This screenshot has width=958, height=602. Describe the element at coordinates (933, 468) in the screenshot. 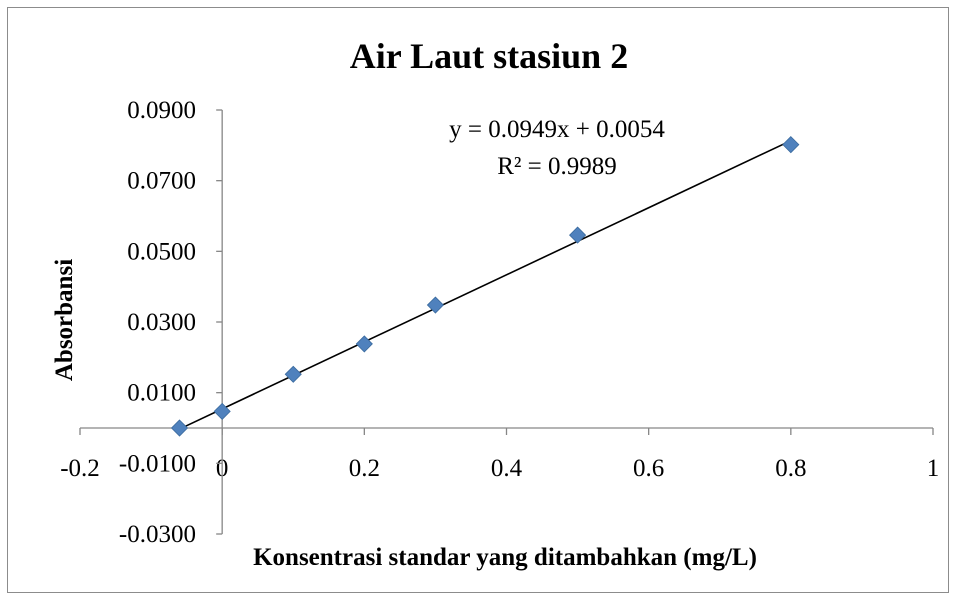

I see `x-tick-label: 1` at that location.